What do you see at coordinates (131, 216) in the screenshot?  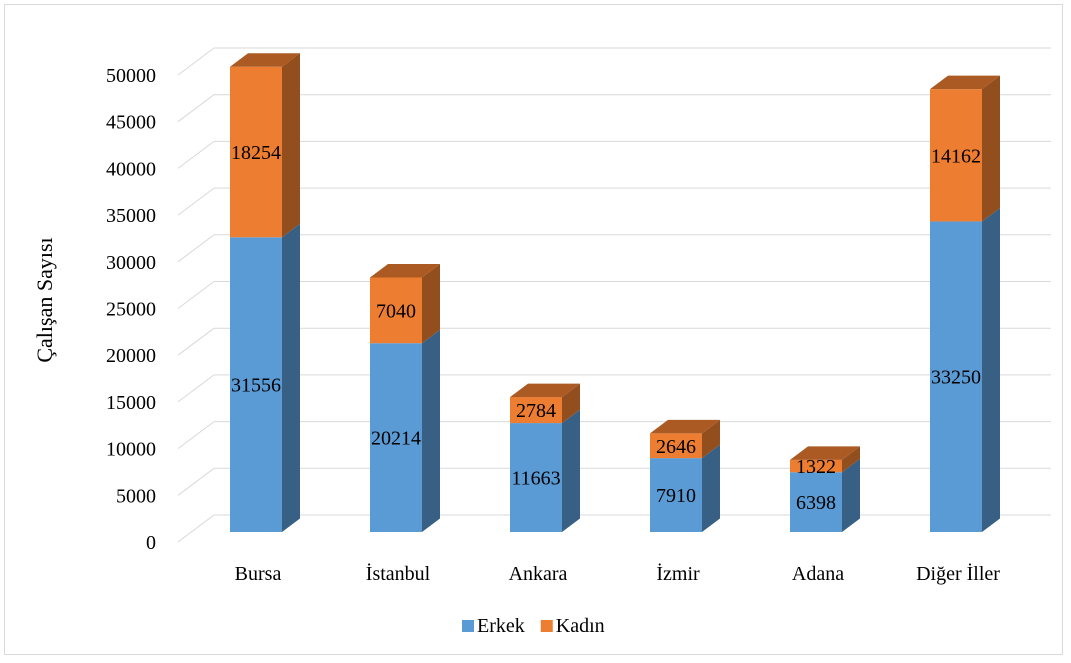 I see `y-tick-label: 35000` at bounding box center [131, 216].